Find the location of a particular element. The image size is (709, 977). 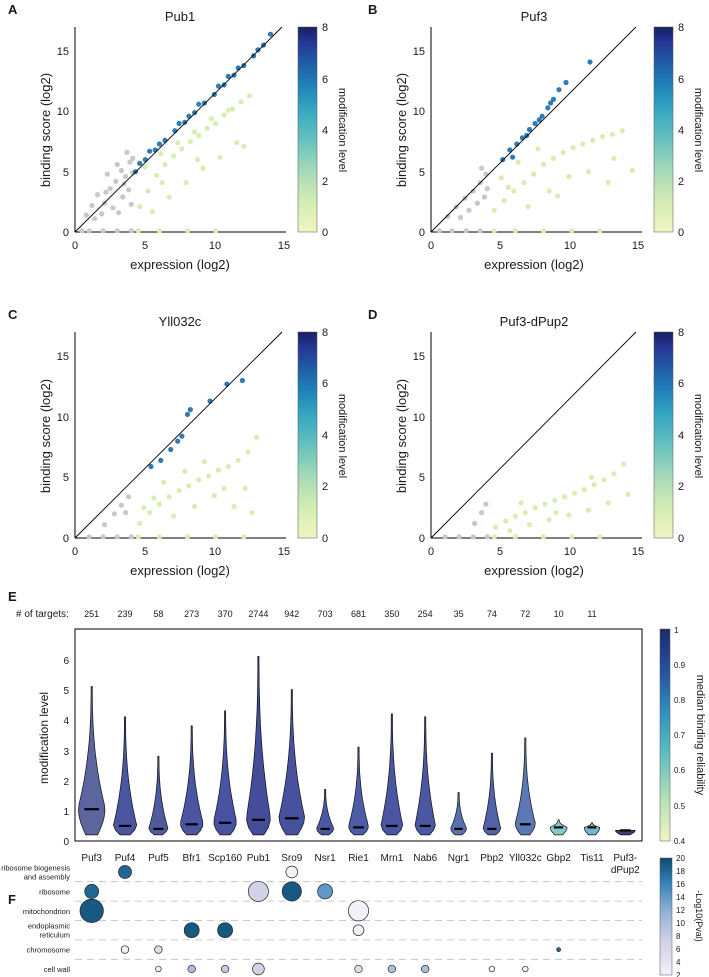

category-label: Puf3-dPup2 is located at coordinates (625, 864).